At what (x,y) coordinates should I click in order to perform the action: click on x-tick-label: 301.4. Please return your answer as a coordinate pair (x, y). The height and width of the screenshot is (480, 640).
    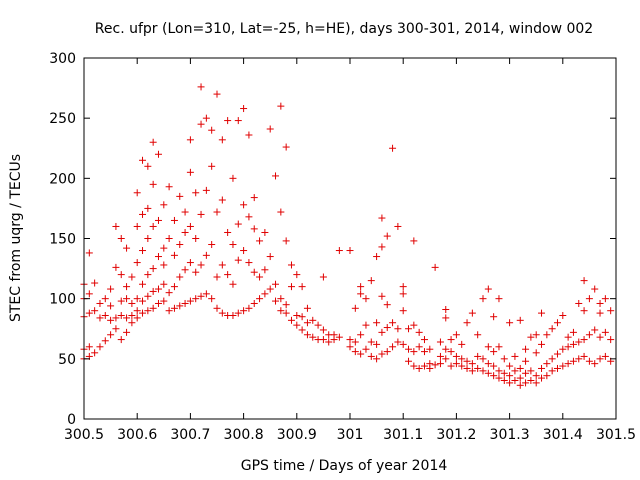
    Looking at the image, I should click on (563, 435).